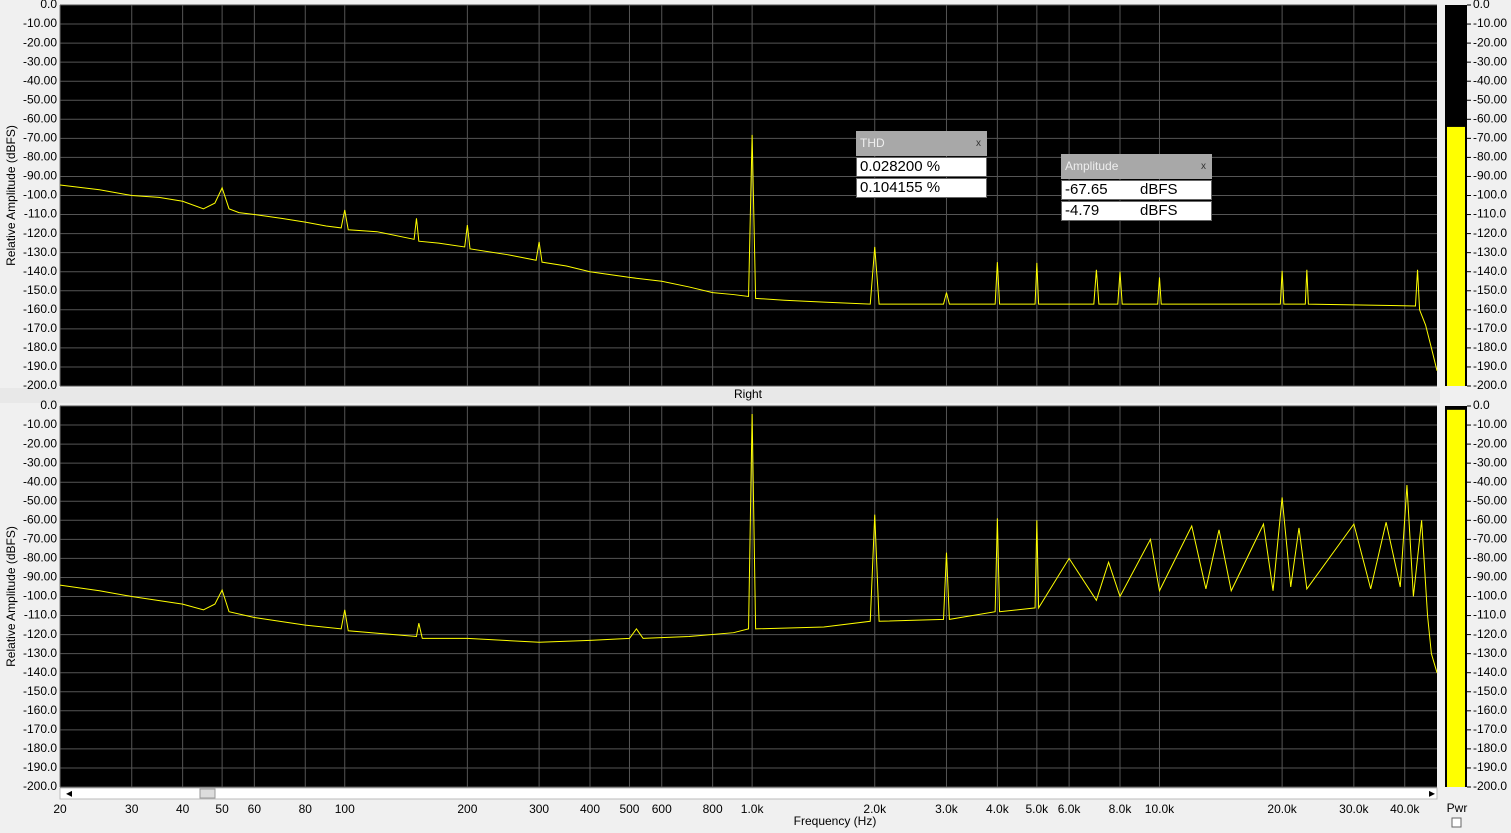 Image resolution: width=1511 pixels, height=833 pixels. Describe the element at coordinates (222, 809) in the screenshot. I see `x-tick-label: 50` at that location.